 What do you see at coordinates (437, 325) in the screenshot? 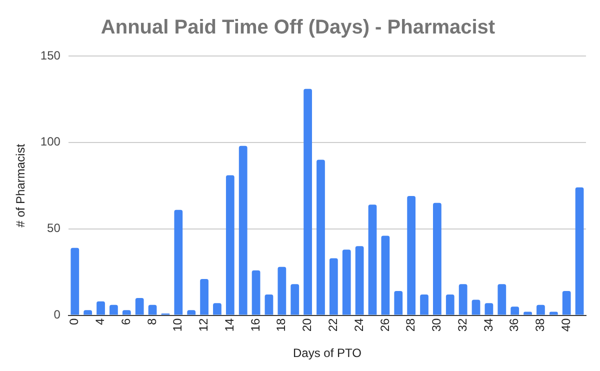
I see `x-tick-label: 30` at bounding box center [437, 325].